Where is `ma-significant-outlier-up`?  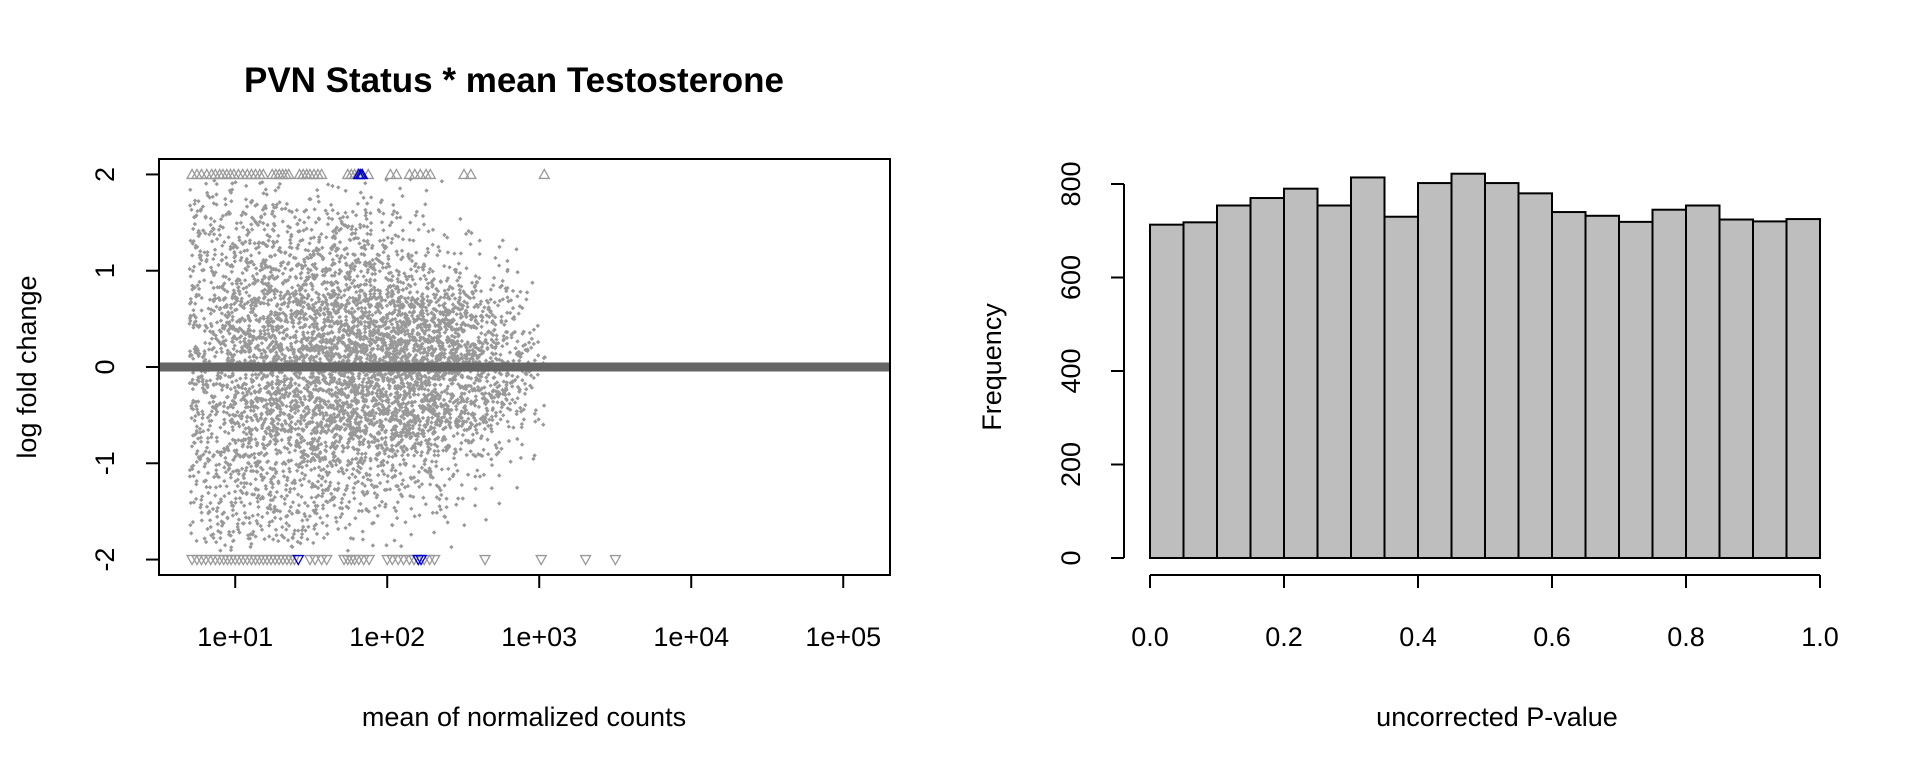 ma-significant-outlier-up is located at coordinates (362, 174).